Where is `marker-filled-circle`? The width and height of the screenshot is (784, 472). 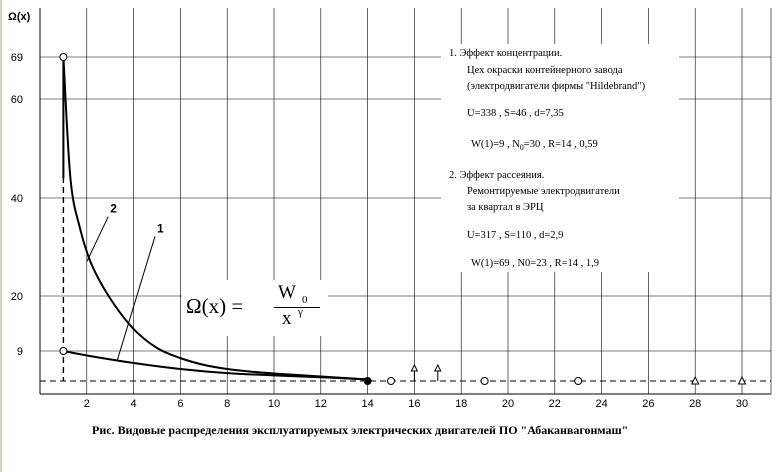 marker-filled-circle is located at coordinates (367, 381).